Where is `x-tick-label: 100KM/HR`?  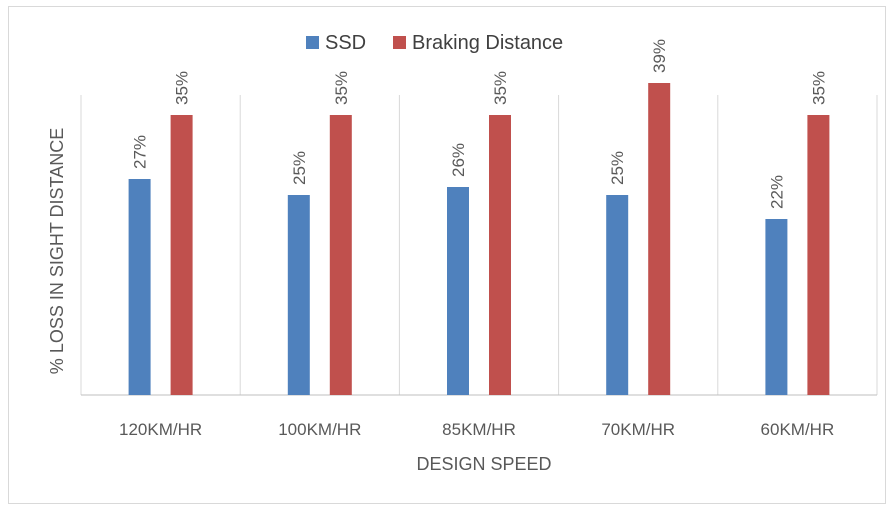
x-tick-label: 100KM/HR is located at coordinates (319, 429).